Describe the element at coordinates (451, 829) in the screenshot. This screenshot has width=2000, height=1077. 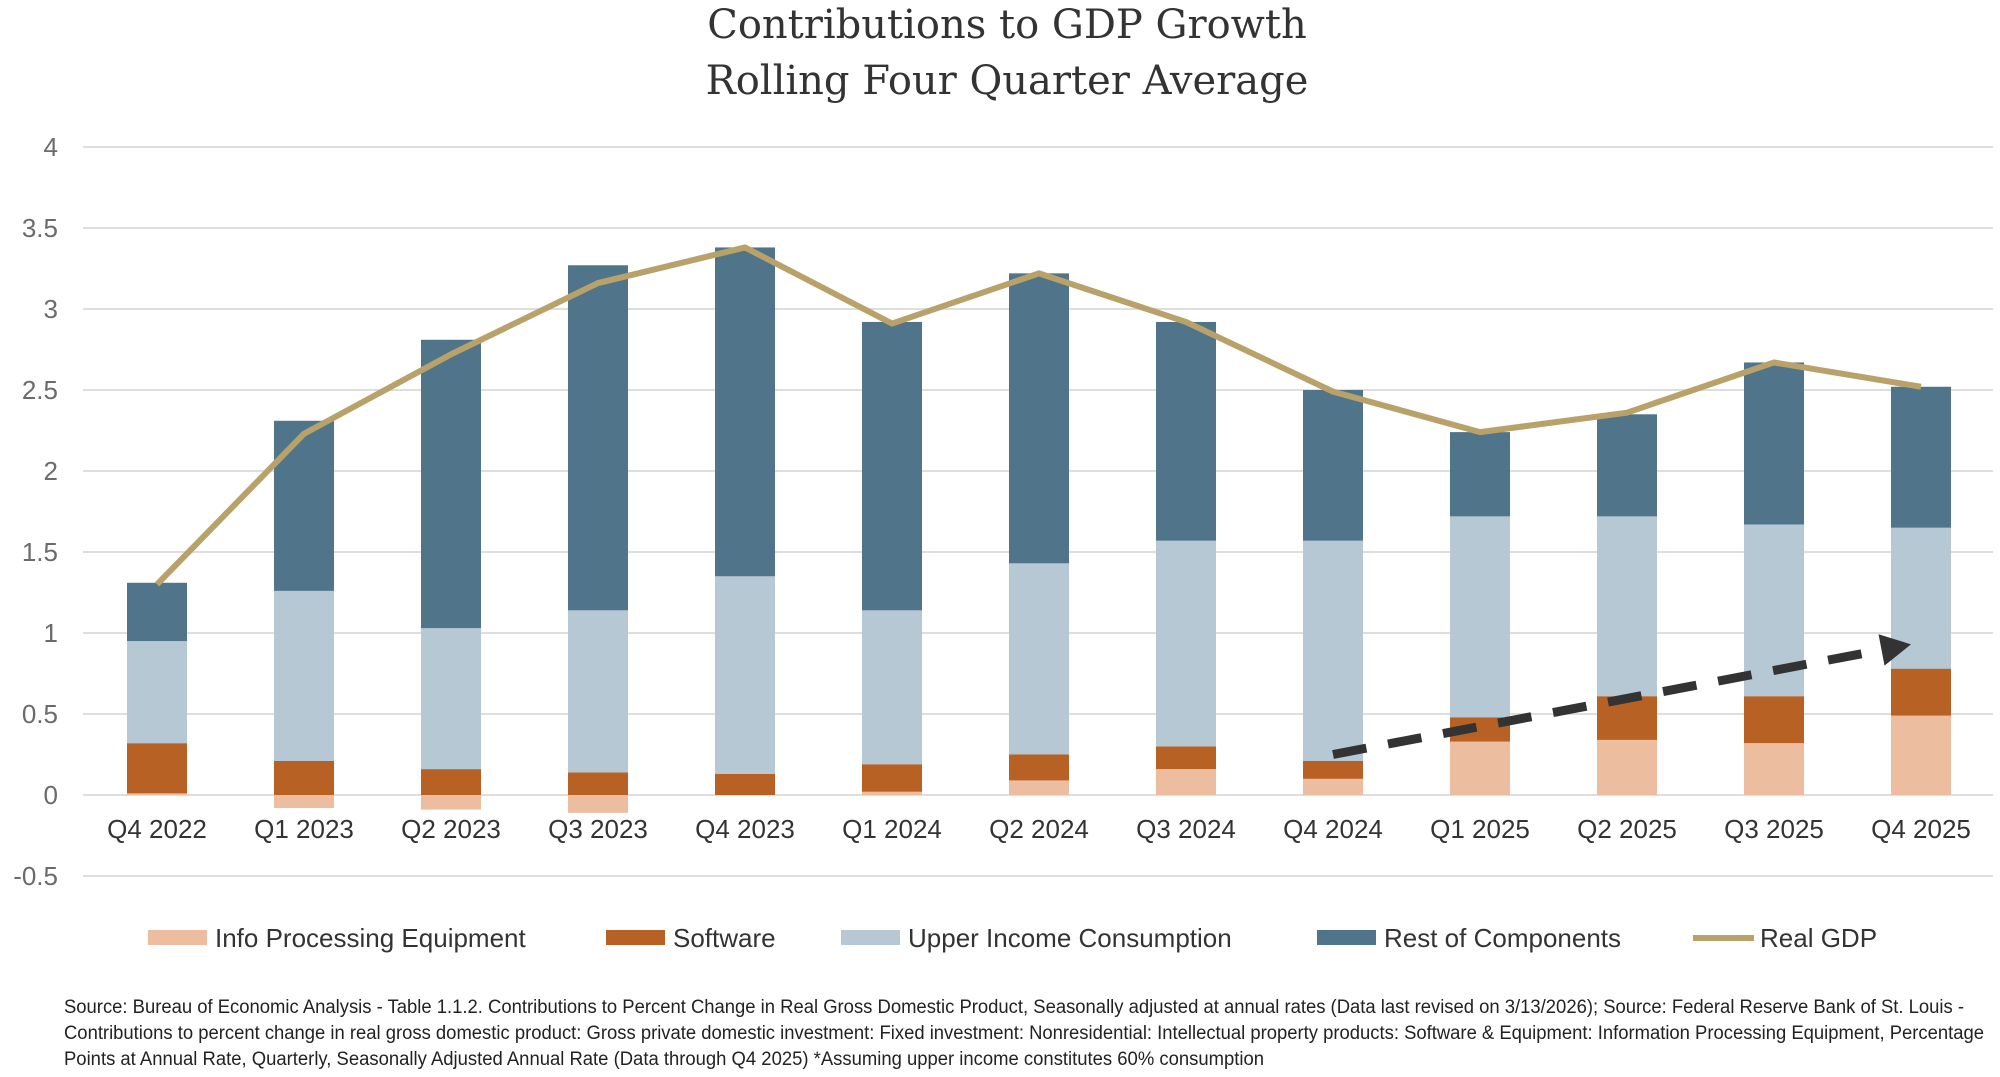
I see `x-tick-label: Q2 2023` at that location.